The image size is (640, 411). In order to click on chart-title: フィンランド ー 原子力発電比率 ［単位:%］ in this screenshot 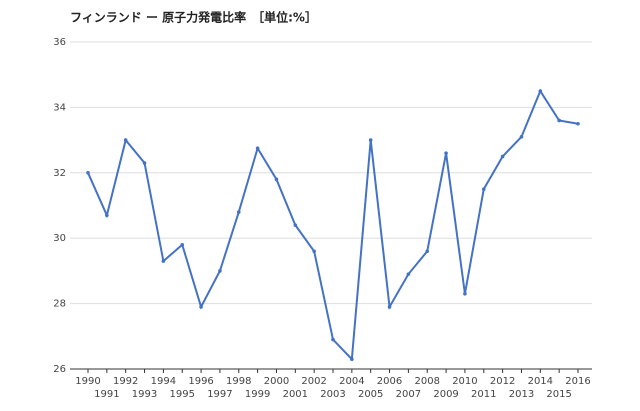, I will do `click(193, 17)`.